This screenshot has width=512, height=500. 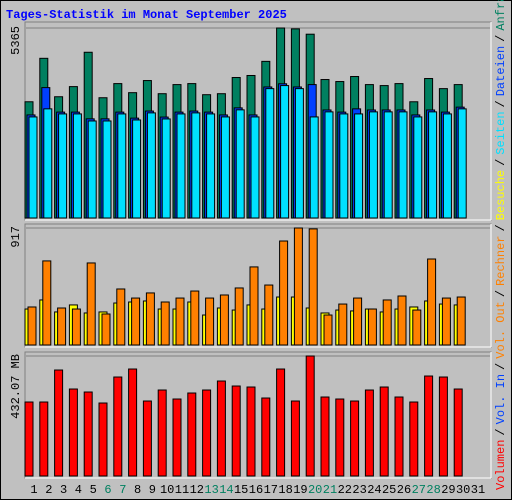 What do you see at coordinates (345, 490) in the screenshot?
I see `x-tick-label: 22` at bounding box center [345, 490].